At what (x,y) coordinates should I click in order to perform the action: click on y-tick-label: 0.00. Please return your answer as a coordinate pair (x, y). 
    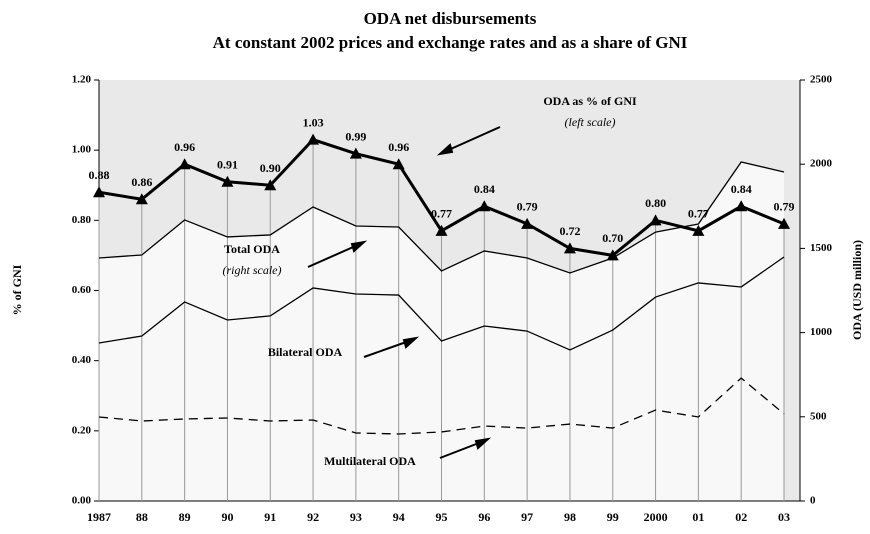
    Looking at the image, I should click on (82, 501).